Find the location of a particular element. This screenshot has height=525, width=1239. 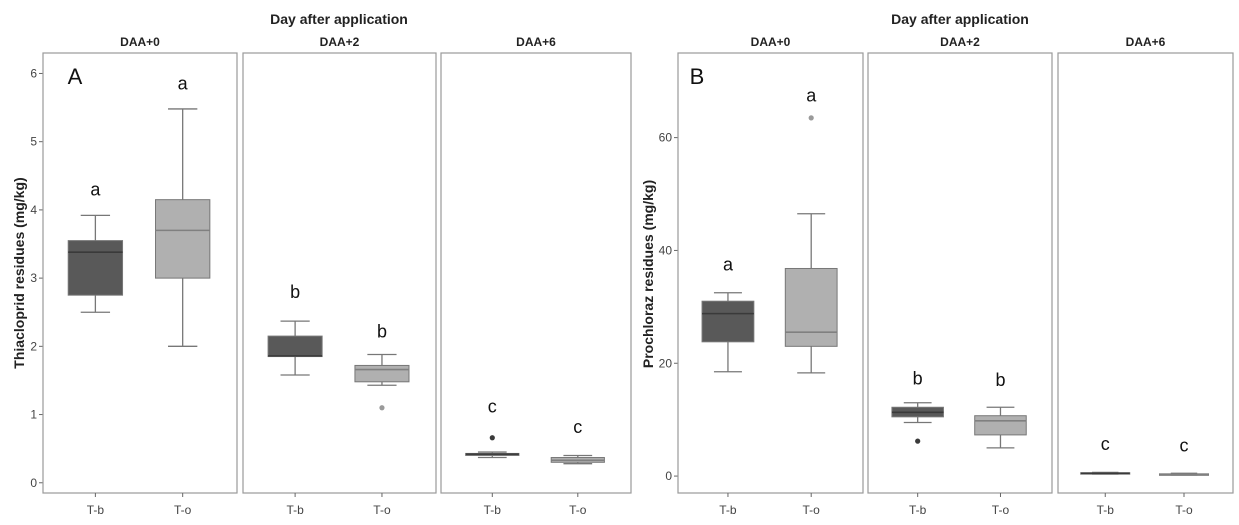

y-tick-label: 2 is located at coordinates (33, 346).